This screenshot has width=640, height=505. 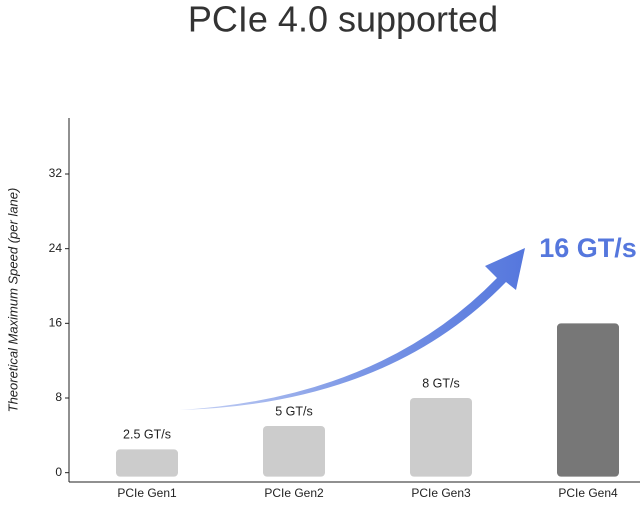 What do you see at coordinates (147, 493) in the screenshot?
I see `x-tick-label: PCIe Gen1` at bounding box center [147, 493].